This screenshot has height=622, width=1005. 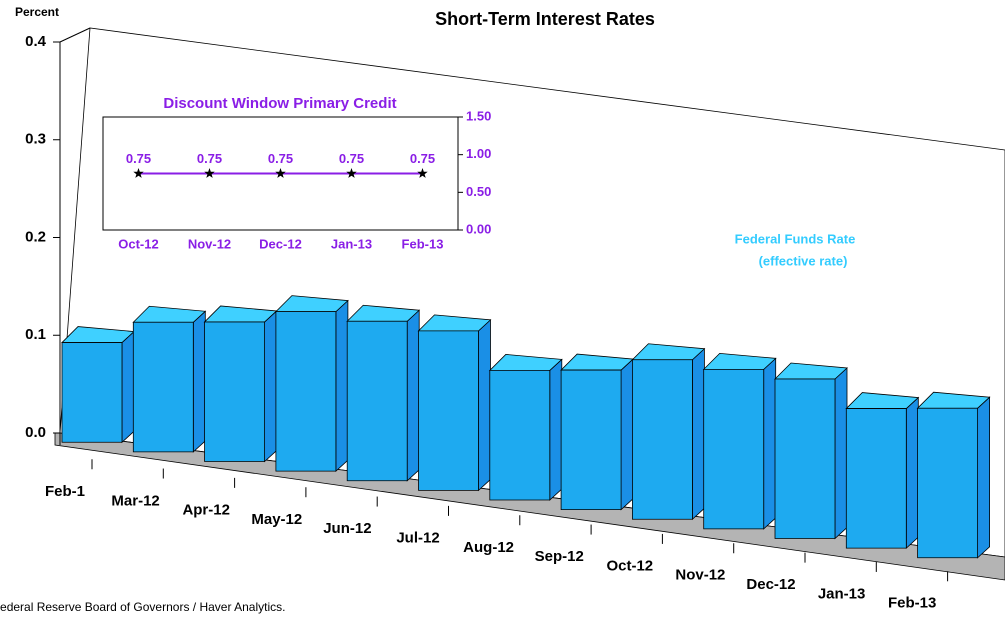 What do you see at coordinates (276, 519) in the screenshot?
I see `x-tick-label: May-12` at bounding box center [276, 519].